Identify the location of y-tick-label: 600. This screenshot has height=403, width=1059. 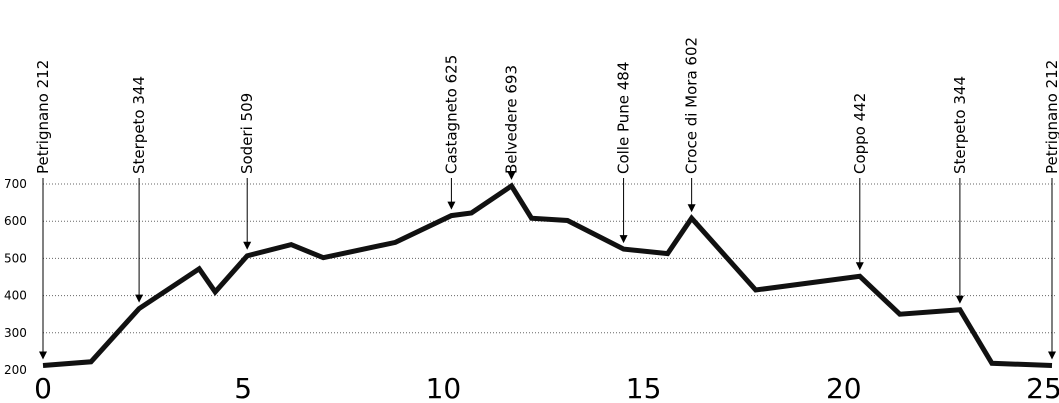
(15, 221).